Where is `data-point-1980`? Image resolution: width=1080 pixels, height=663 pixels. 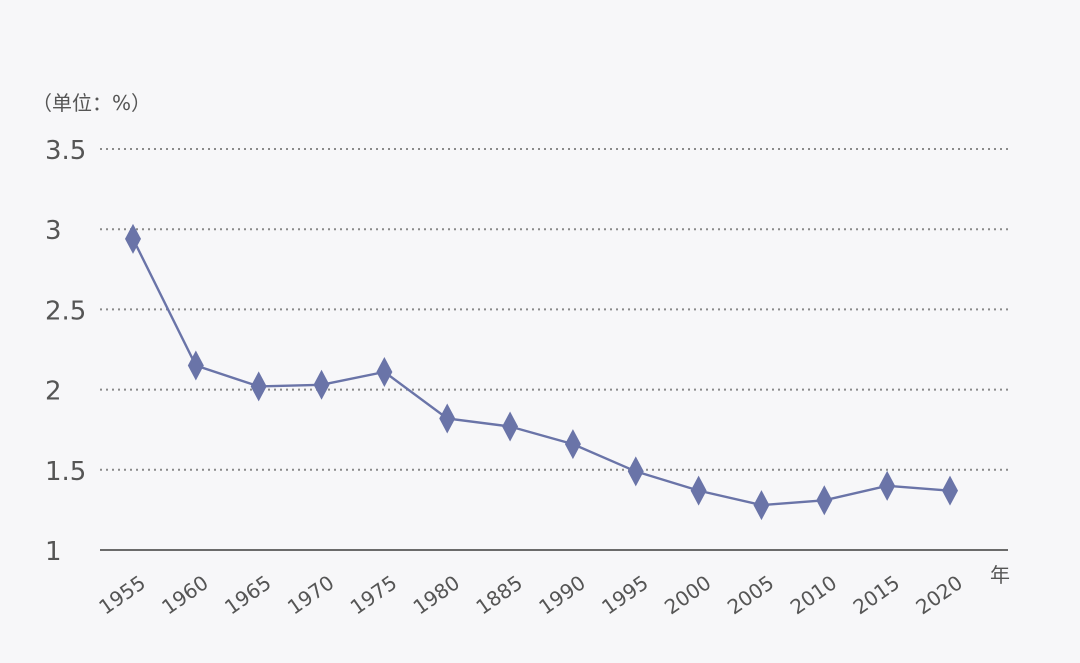 data-point-1980 is located at coordinates (447, 418).